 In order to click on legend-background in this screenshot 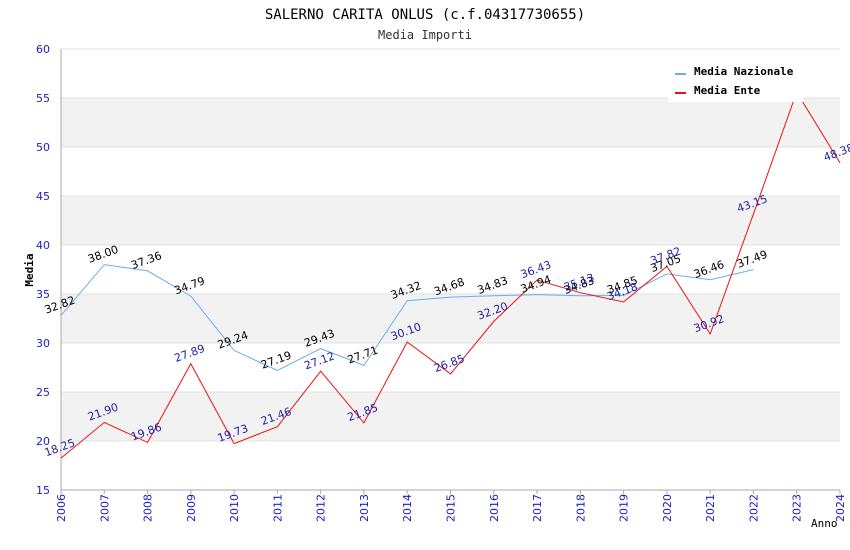, I will do `click(736, 80)`.